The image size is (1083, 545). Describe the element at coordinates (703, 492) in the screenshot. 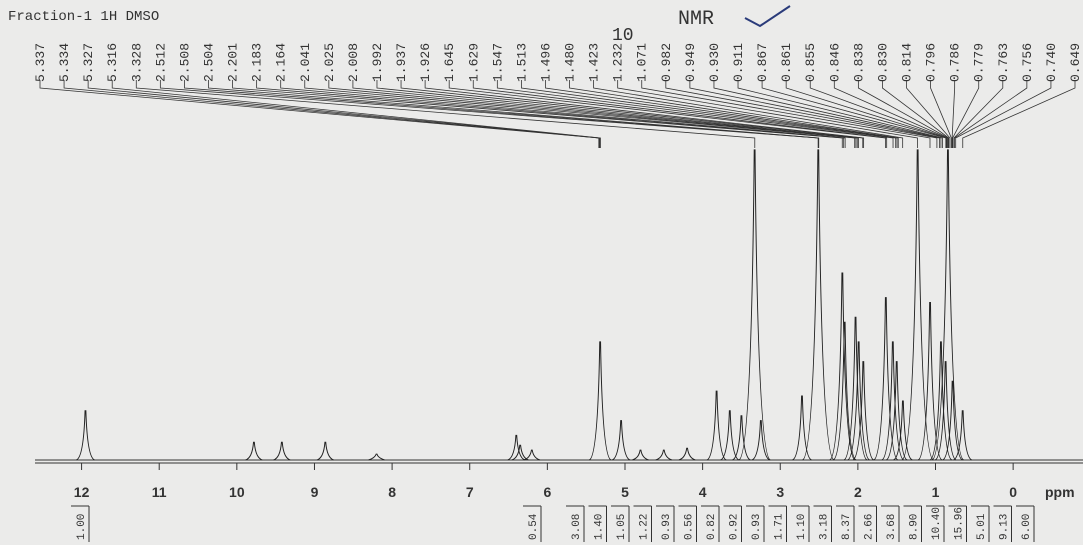

I see `x-tick-label: 4` at that location.